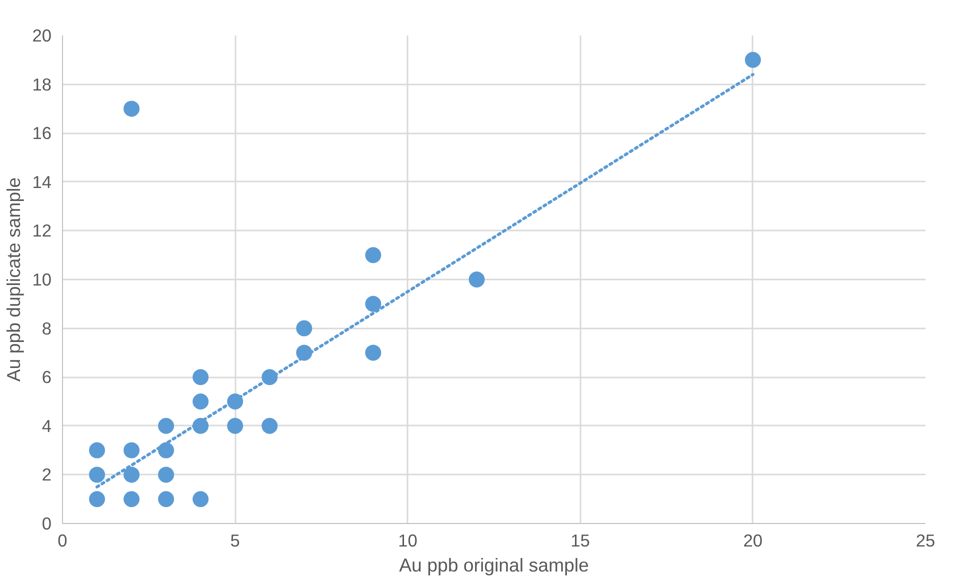 The width and height of the screenshot is (957, 580). What do you see at coordinates (408, 540) in the screenshot?
I see `x-tick-label: 10` at bounding box center [408, 540].